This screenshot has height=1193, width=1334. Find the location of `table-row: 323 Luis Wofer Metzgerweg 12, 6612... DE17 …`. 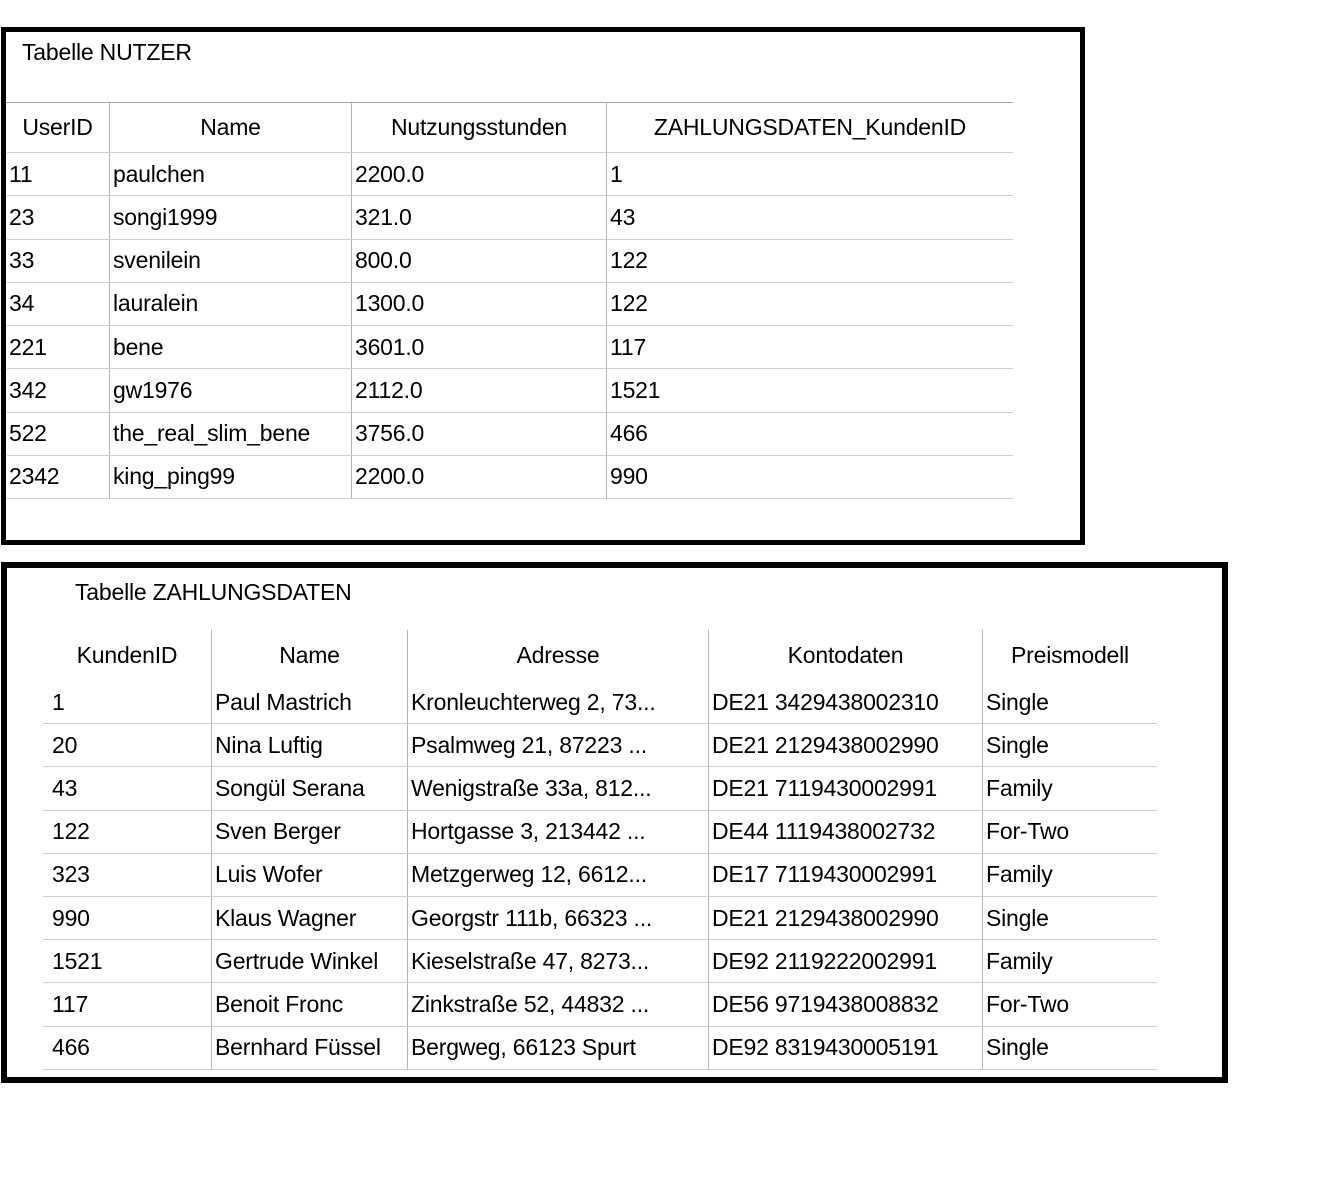

table-row: 323 Luis Wofer Metzgerweg 12, 6612... DE17 … is located at coordinates (600, 875).